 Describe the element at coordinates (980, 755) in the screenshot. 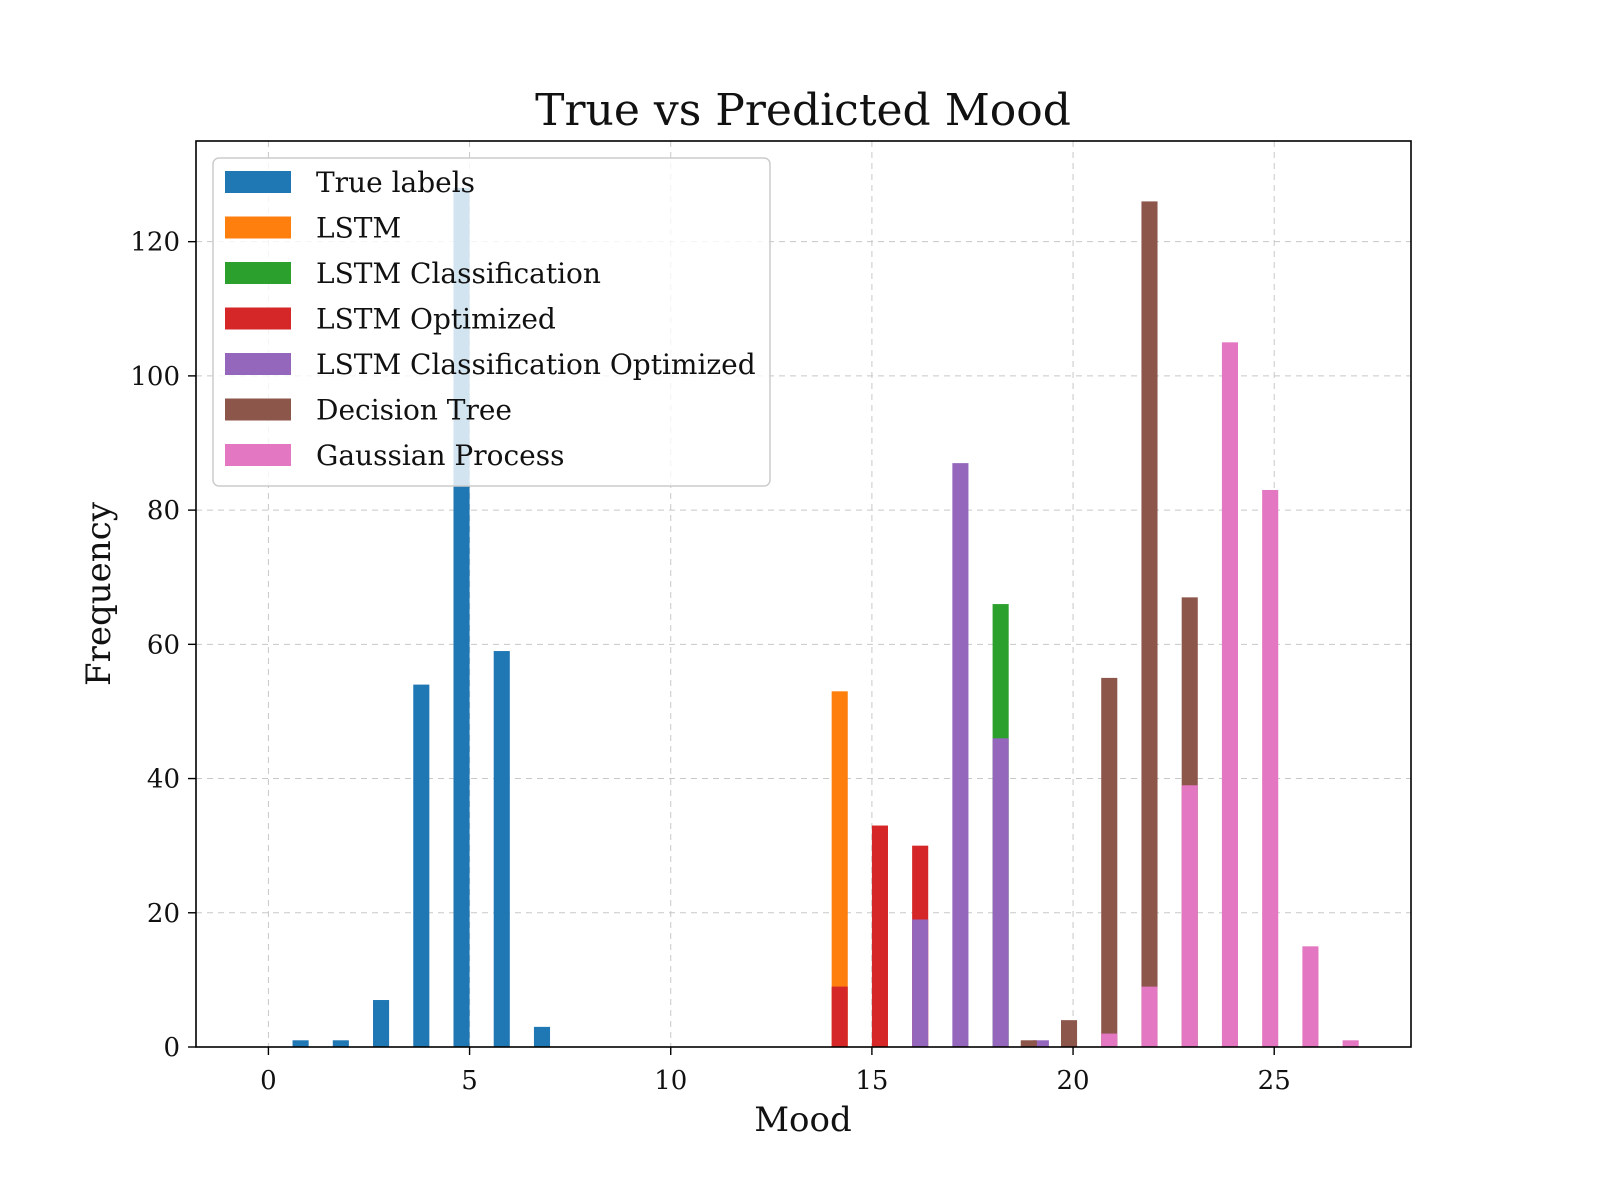

I see `series-lstm-classification-optimized` at that location.